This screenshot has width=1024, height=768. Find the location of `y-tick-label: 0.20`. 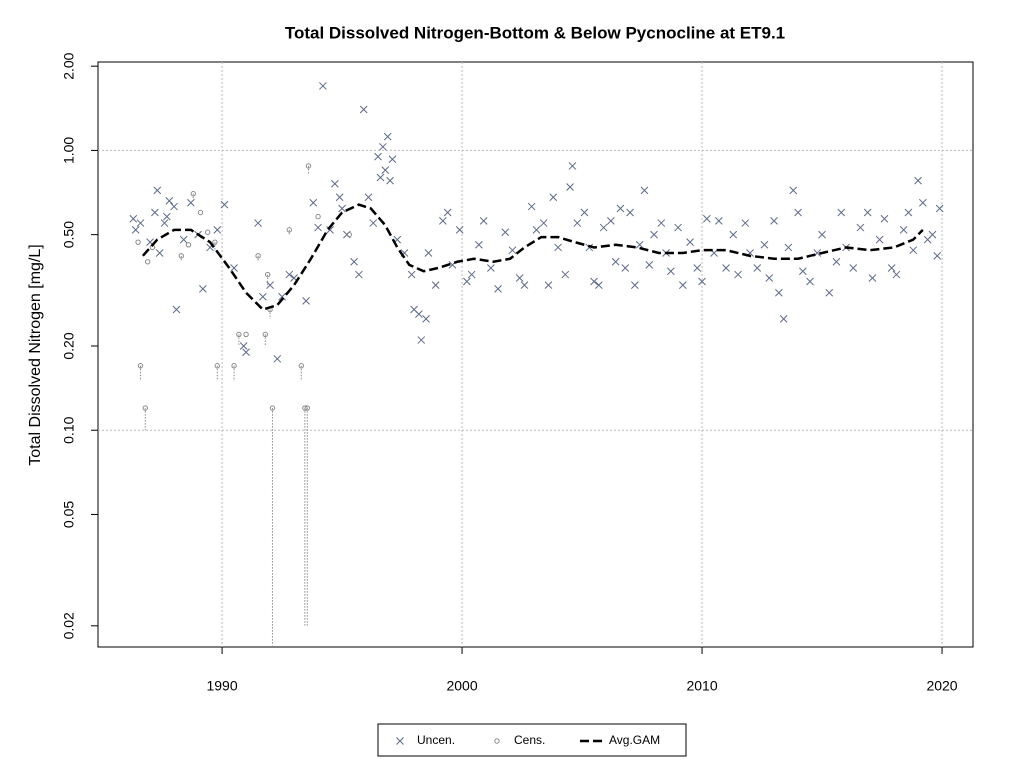

y-tick-label: 0.20 is located at coordinates (69, 345).